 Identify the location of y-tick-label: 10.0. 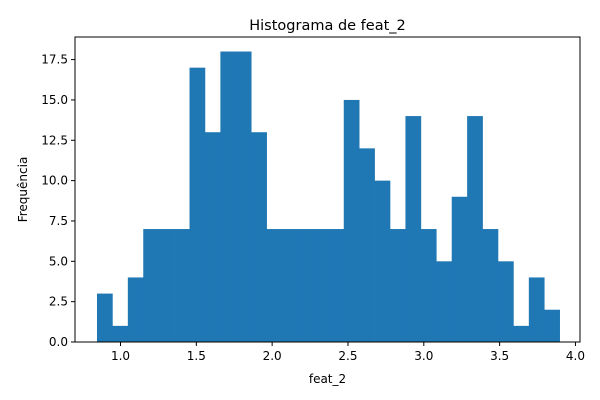
(54, 181).